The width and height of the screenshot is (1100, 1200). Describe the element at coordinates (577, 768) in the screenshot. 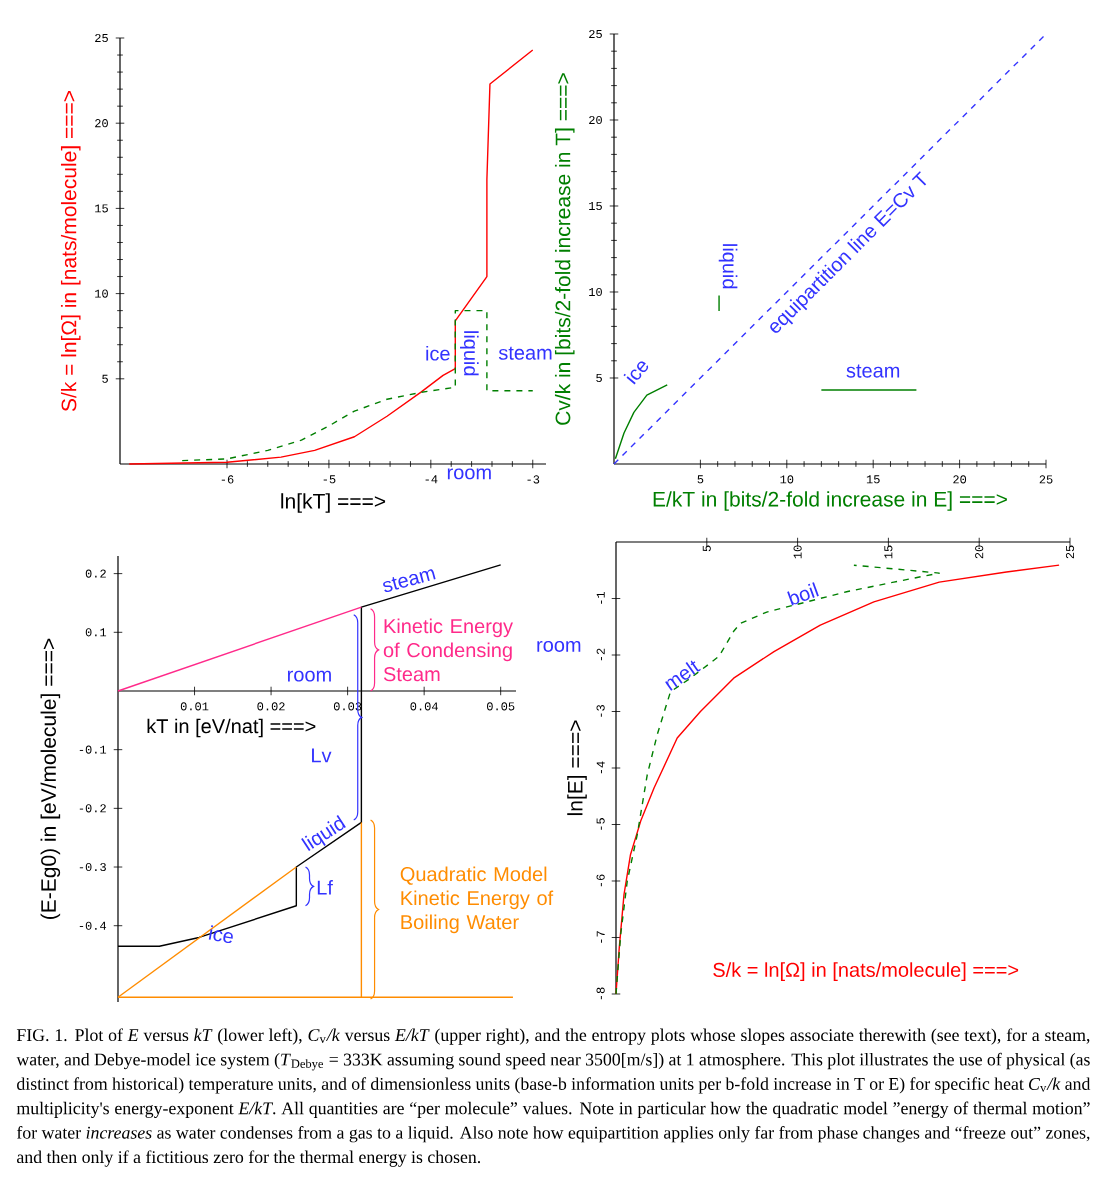

I see `y-axis-title: ln[E] ===>` at that location.